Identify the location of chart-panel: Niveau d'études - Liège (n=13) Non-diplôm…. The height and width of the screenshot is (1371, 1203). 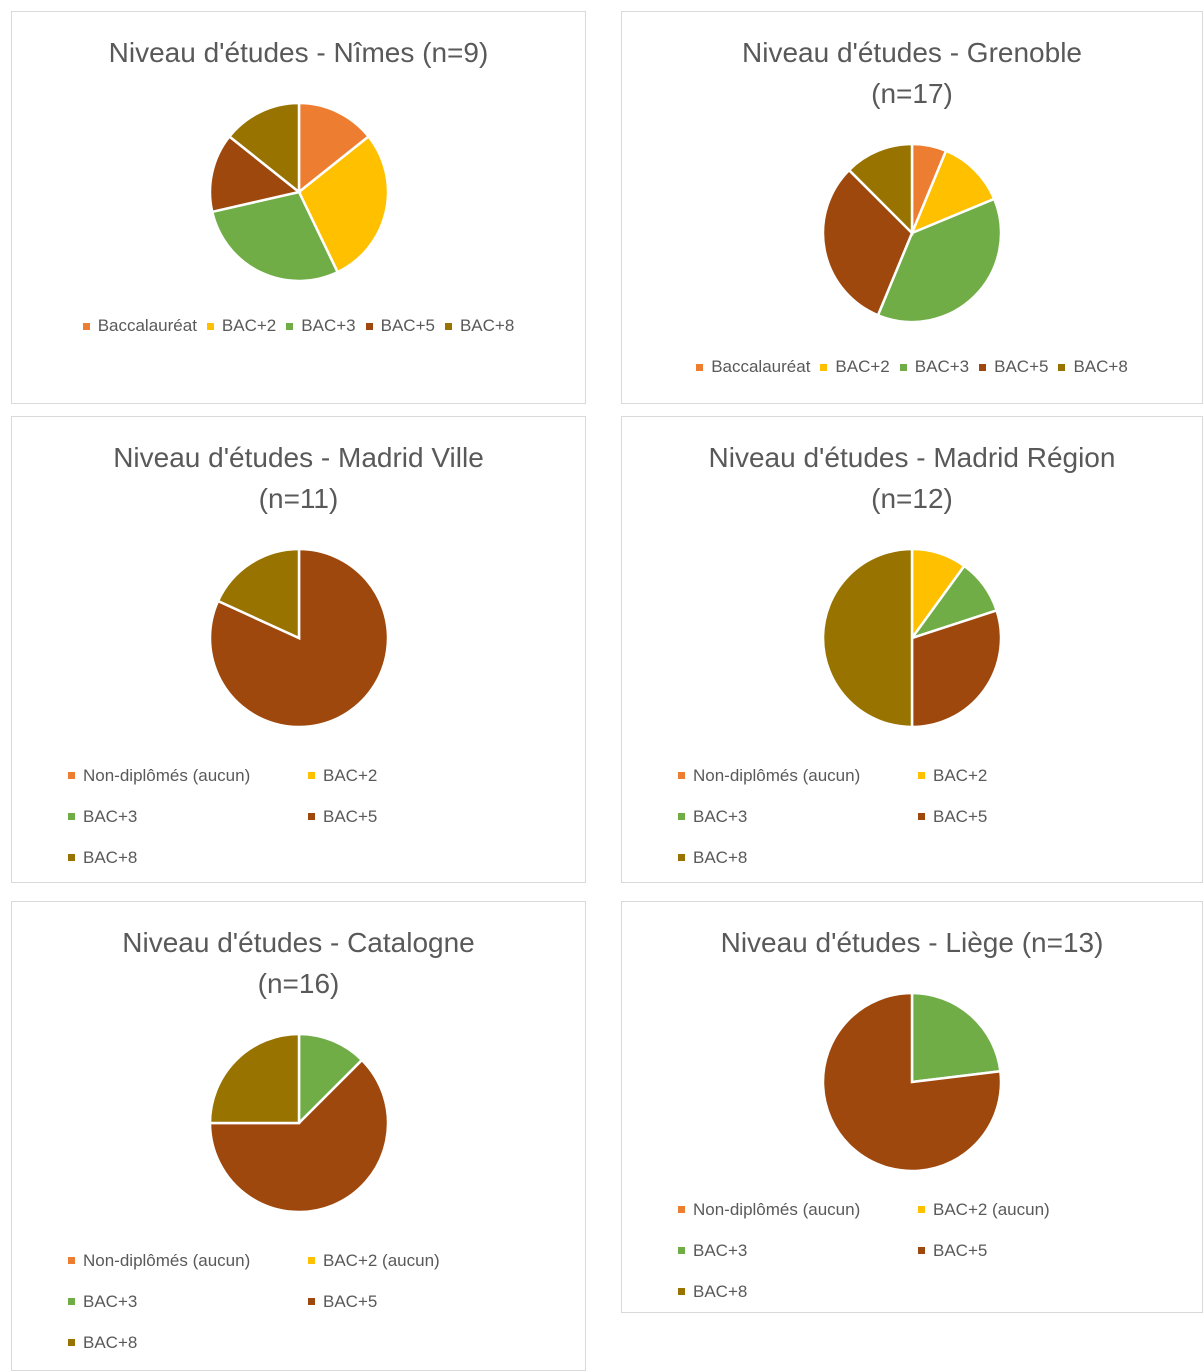
(912, 1107).